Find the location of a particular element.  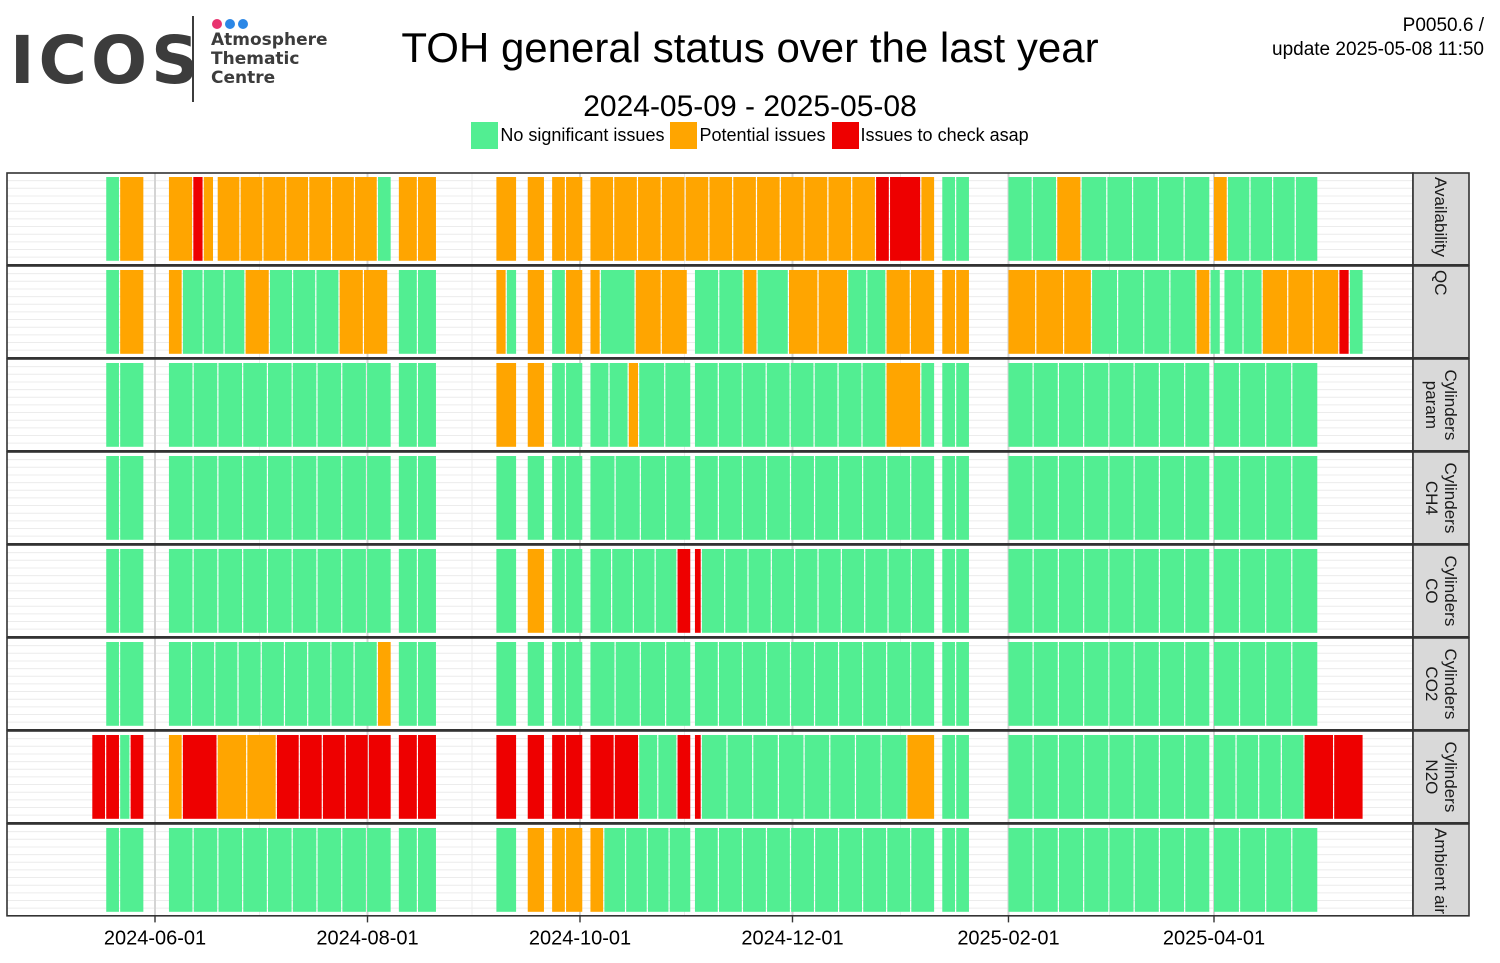

legend-item-asap: Issues to check asap is located at coordinates (930, 135).